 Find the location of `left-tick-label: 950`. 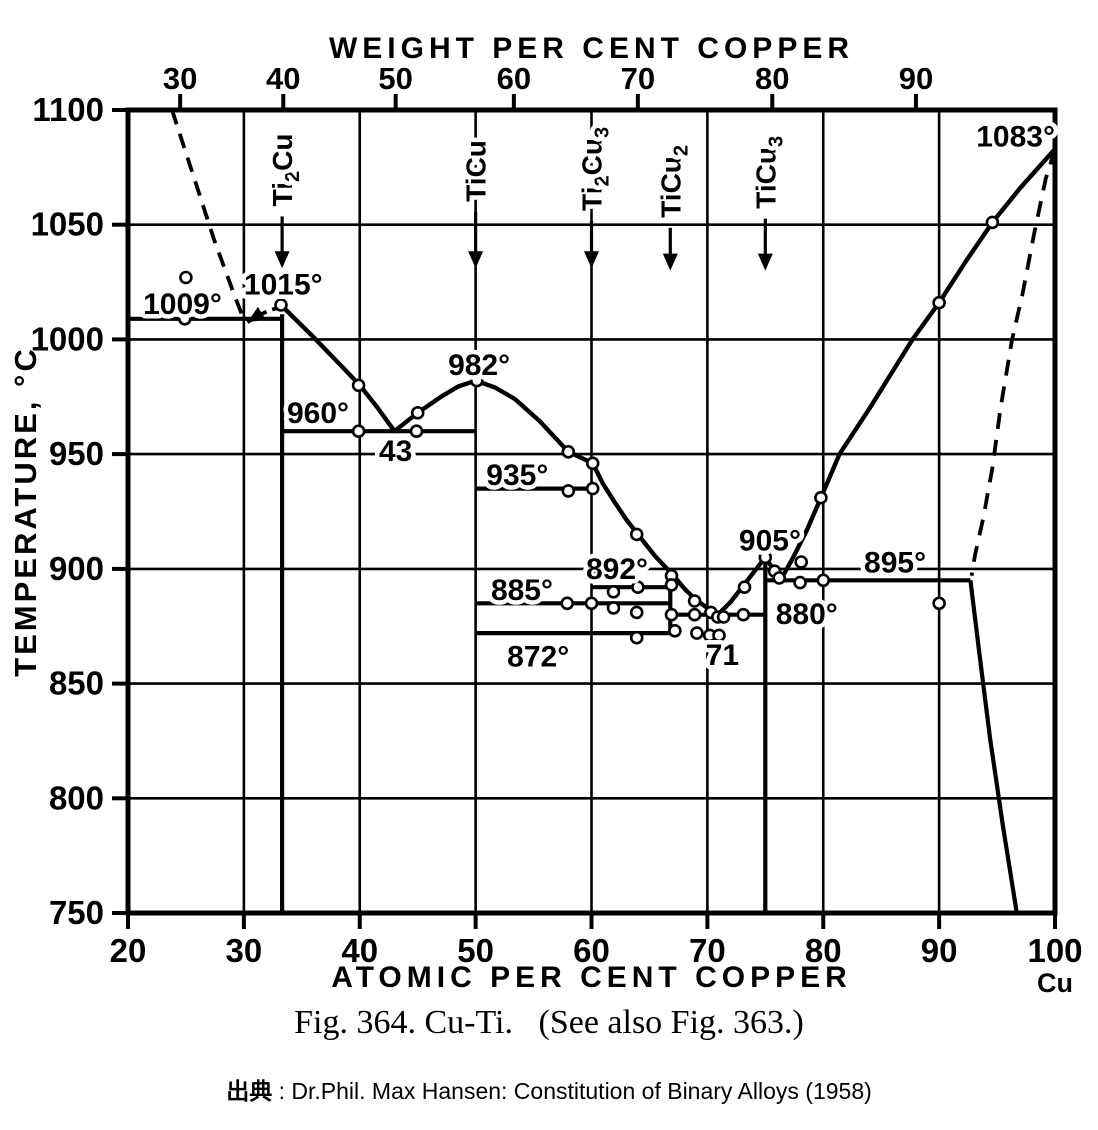

left-tick-label: 950 is located at coordinates (76, 453).